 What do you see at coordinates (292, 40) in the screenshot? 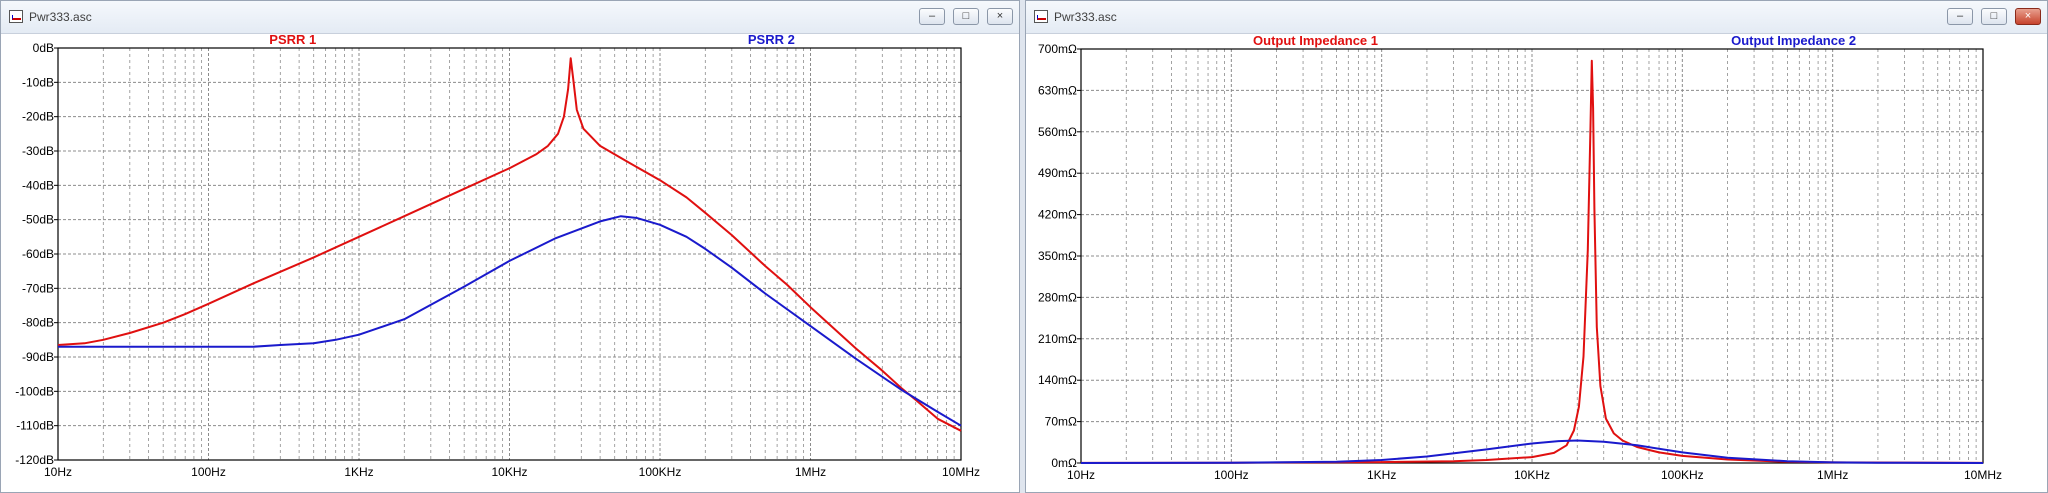
I see `legend-label-1: PSRR 1` at bounding box center [292, 40].